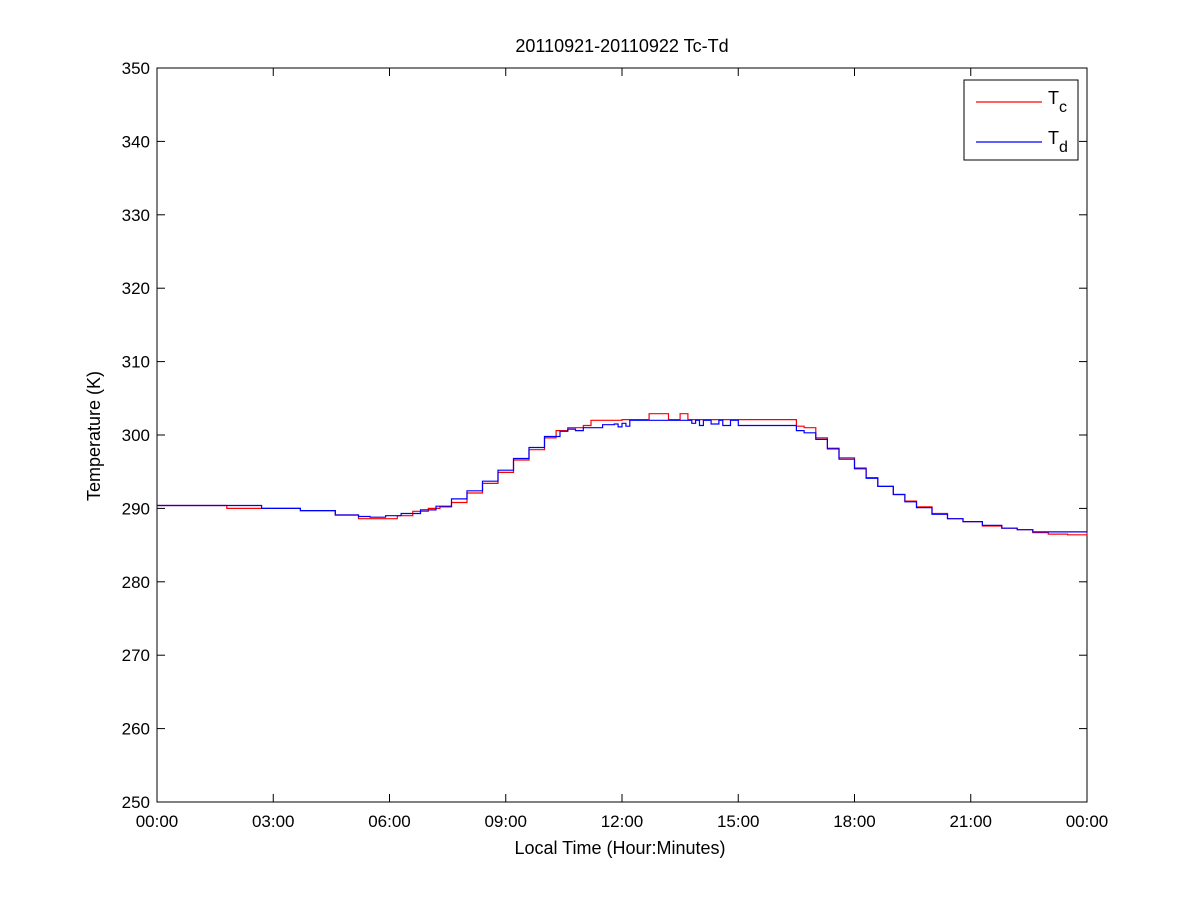 The image size is (1201, 901). Describe the element at coordinates (136, 141) in the screenshot. I see `y-tick-label: 340` at that location.